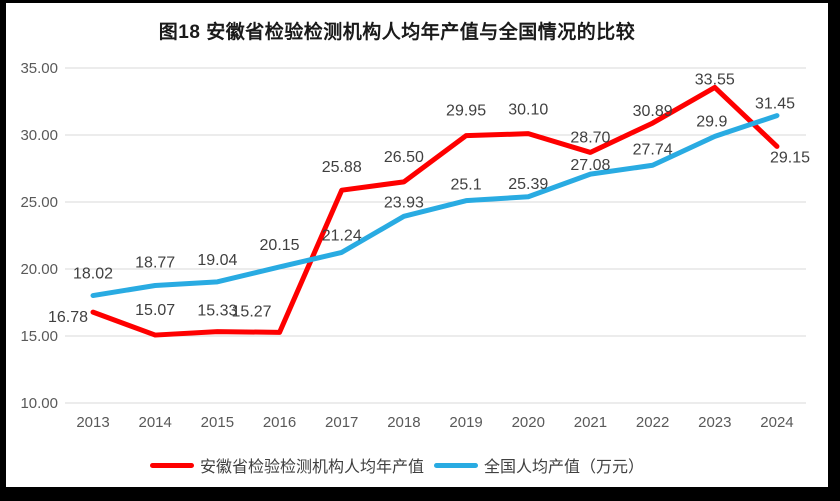  I want to click on data-label: 15.07, so click(155, 310).